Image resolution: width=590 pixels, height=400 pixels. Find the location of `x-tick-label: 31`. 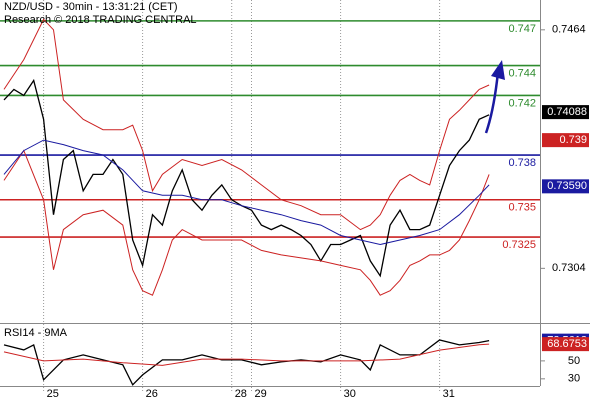

x-tick-label: 31 is located at coordinates (449, 394).